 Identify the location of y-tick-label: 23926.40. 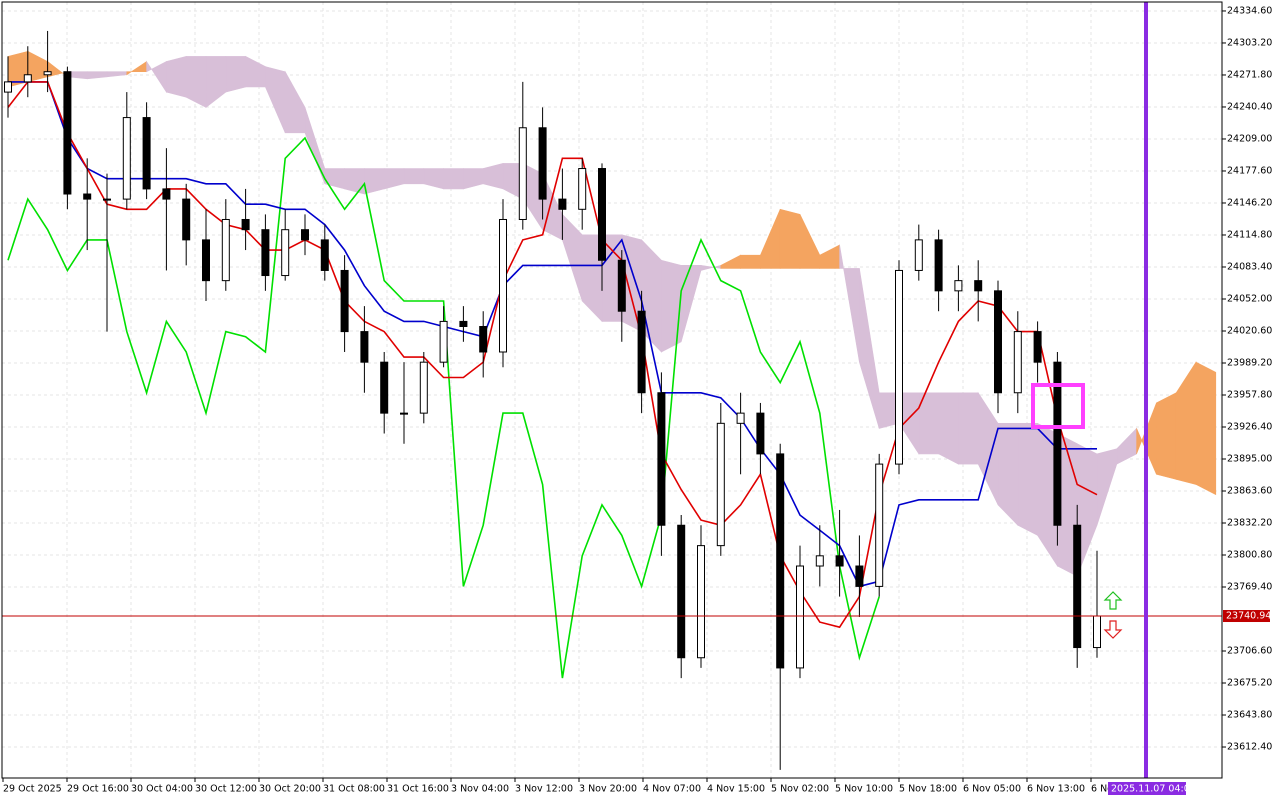
(1249, 426).